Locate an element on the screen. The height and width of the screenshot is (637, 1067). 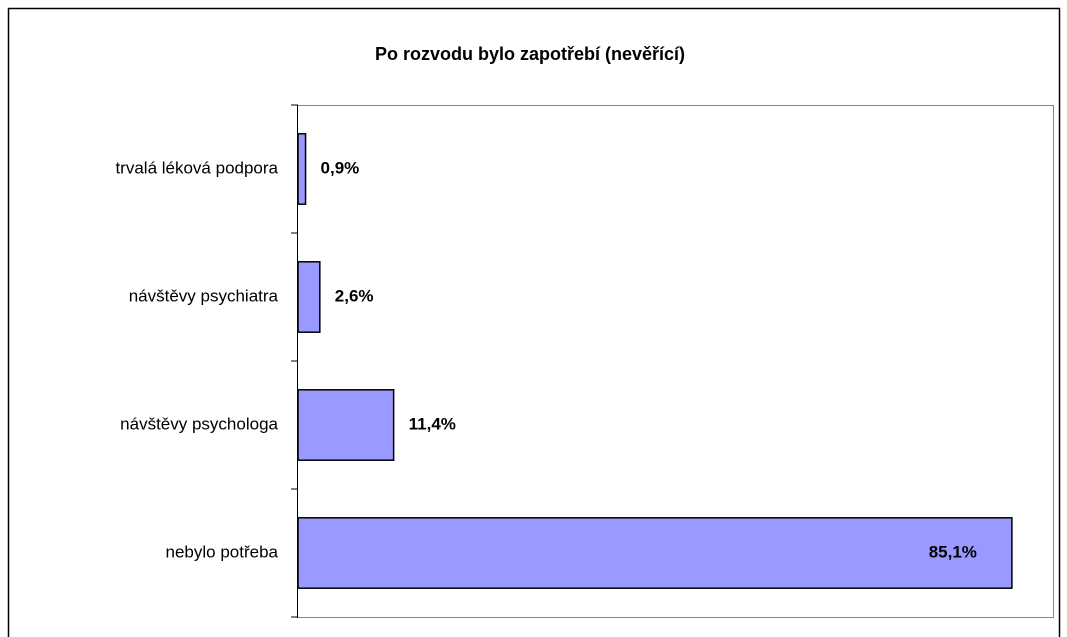
chart-title: Po rozvodu bylo zapotřebí (nevěřící) is located at coordinates (530, 54).